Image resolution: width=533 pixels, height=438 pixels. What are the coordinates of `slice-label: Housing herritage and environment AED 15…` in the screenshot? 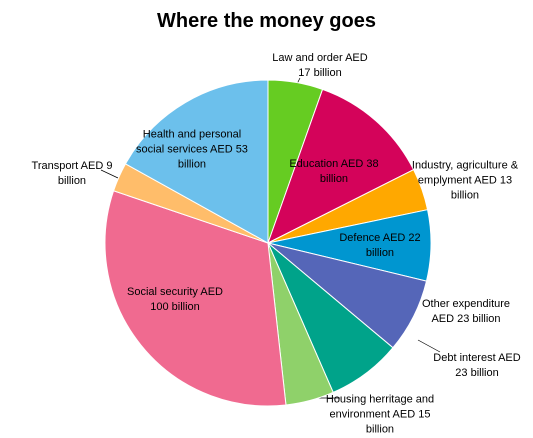 It's located at (380, 414).